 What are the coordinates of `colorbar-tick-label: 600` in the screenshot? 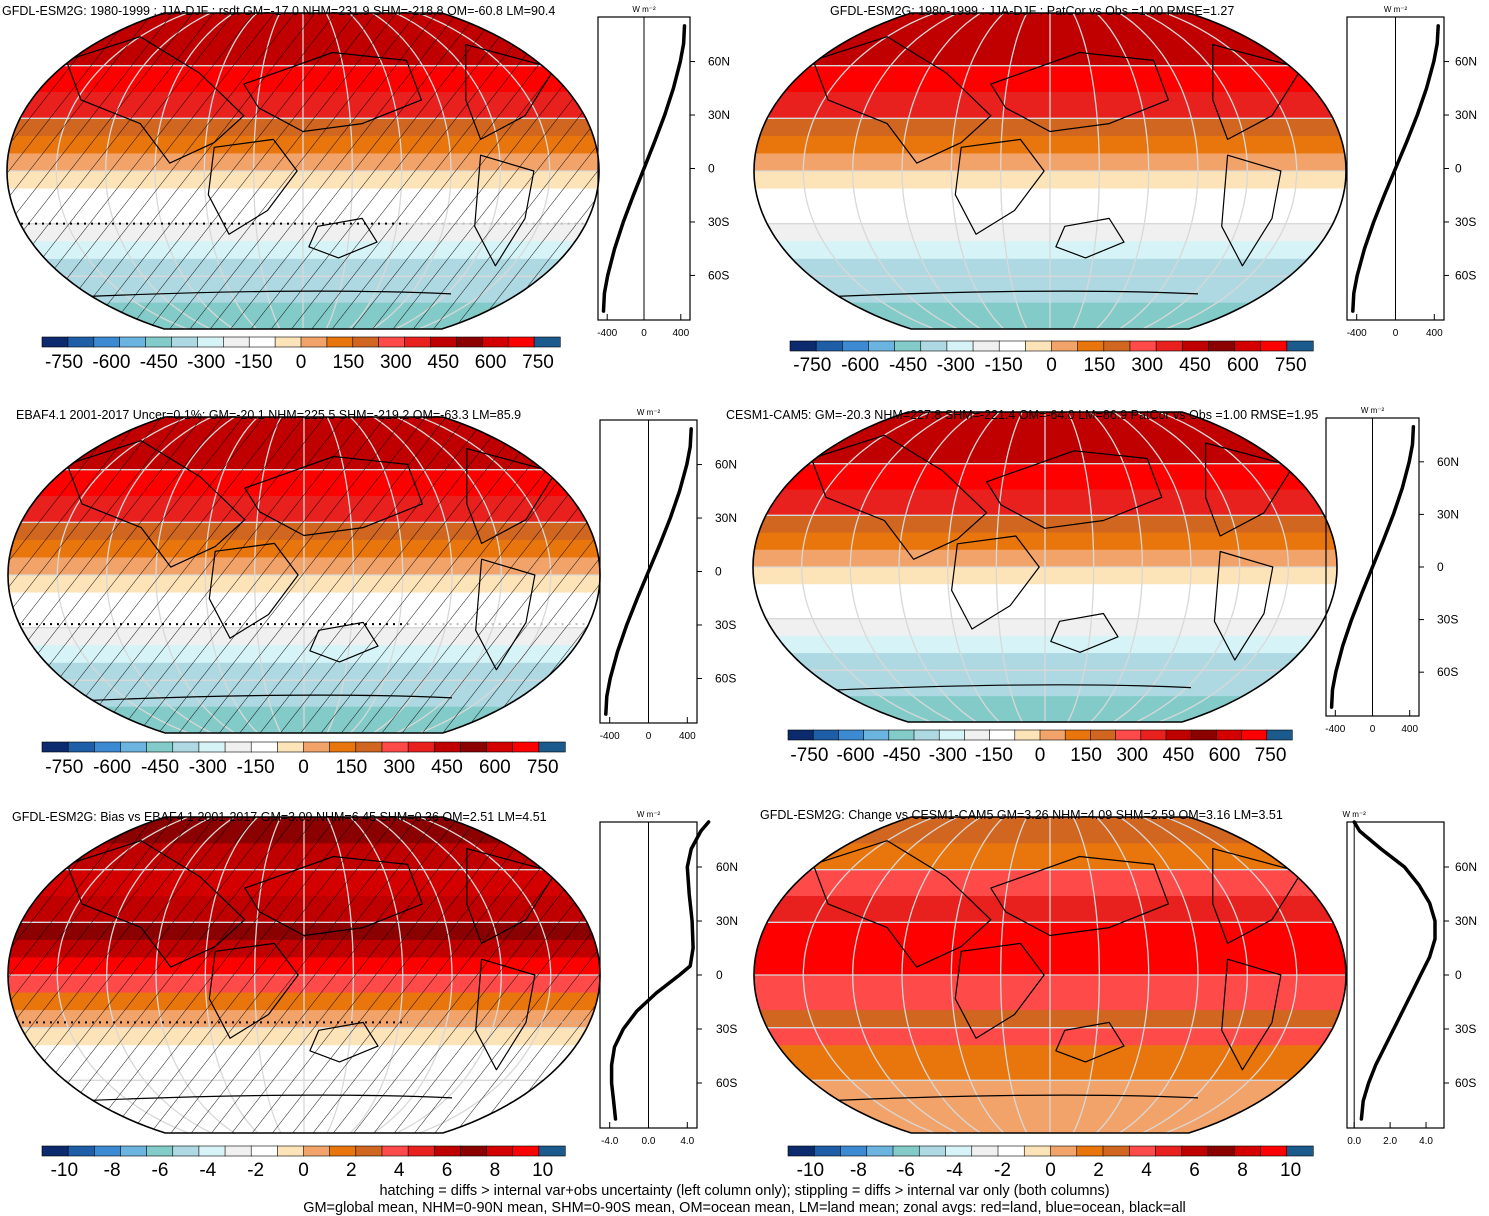 It's located at (1243, 365).